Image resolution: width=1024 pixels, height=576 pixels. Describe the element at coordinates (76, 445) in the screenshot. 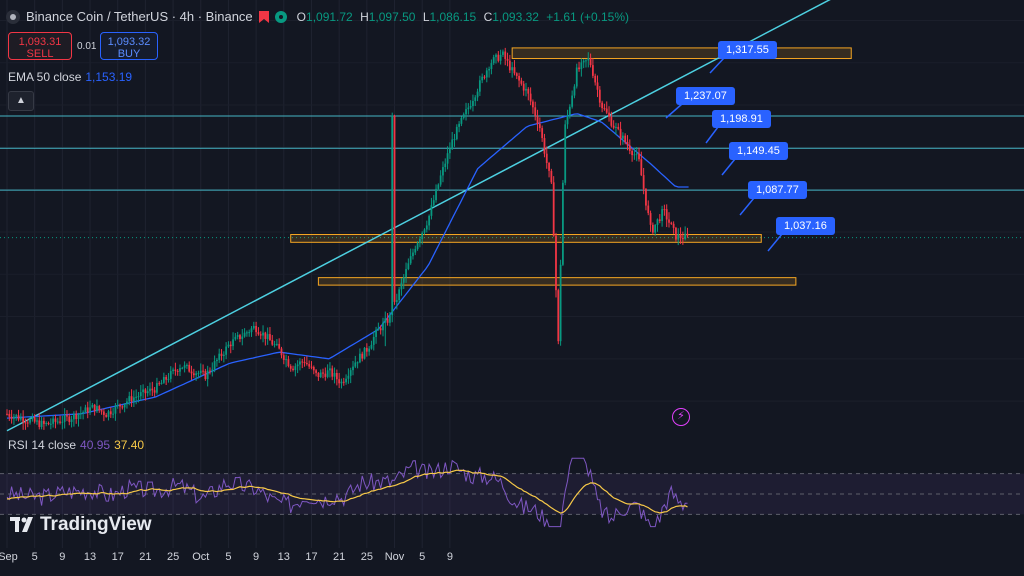

I see `rsi-legend: RSI 14 close 40.95 37.40` at that location.